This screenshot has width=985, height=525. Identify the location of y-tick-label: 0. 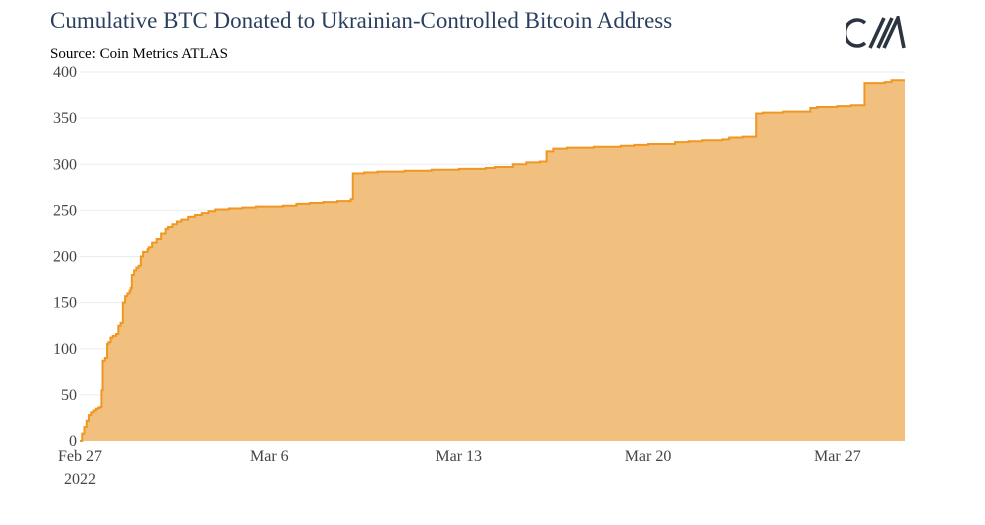
(73, 441).